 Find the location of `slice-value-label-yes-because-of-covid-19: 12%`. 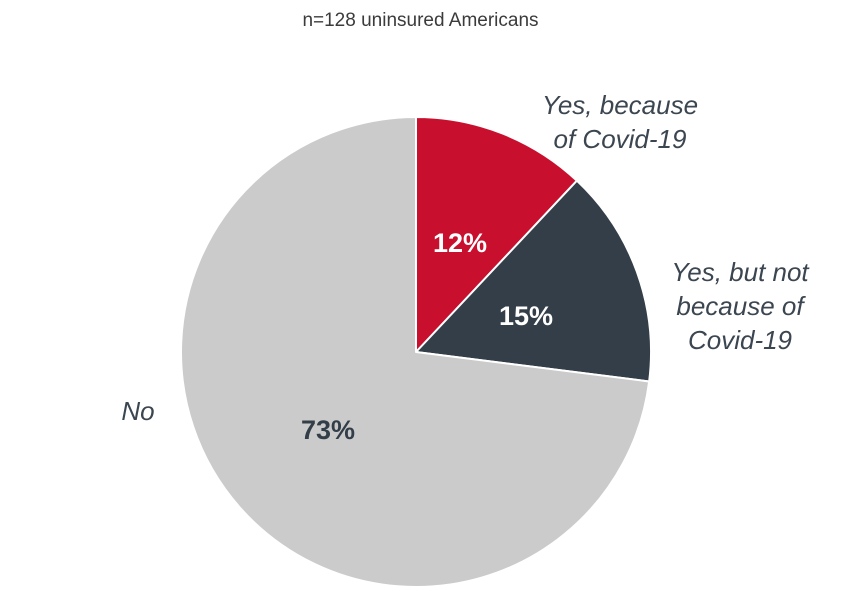

slice-value-label-yes-because-of-covid-19: 12% is located at coordinates (460, 243).